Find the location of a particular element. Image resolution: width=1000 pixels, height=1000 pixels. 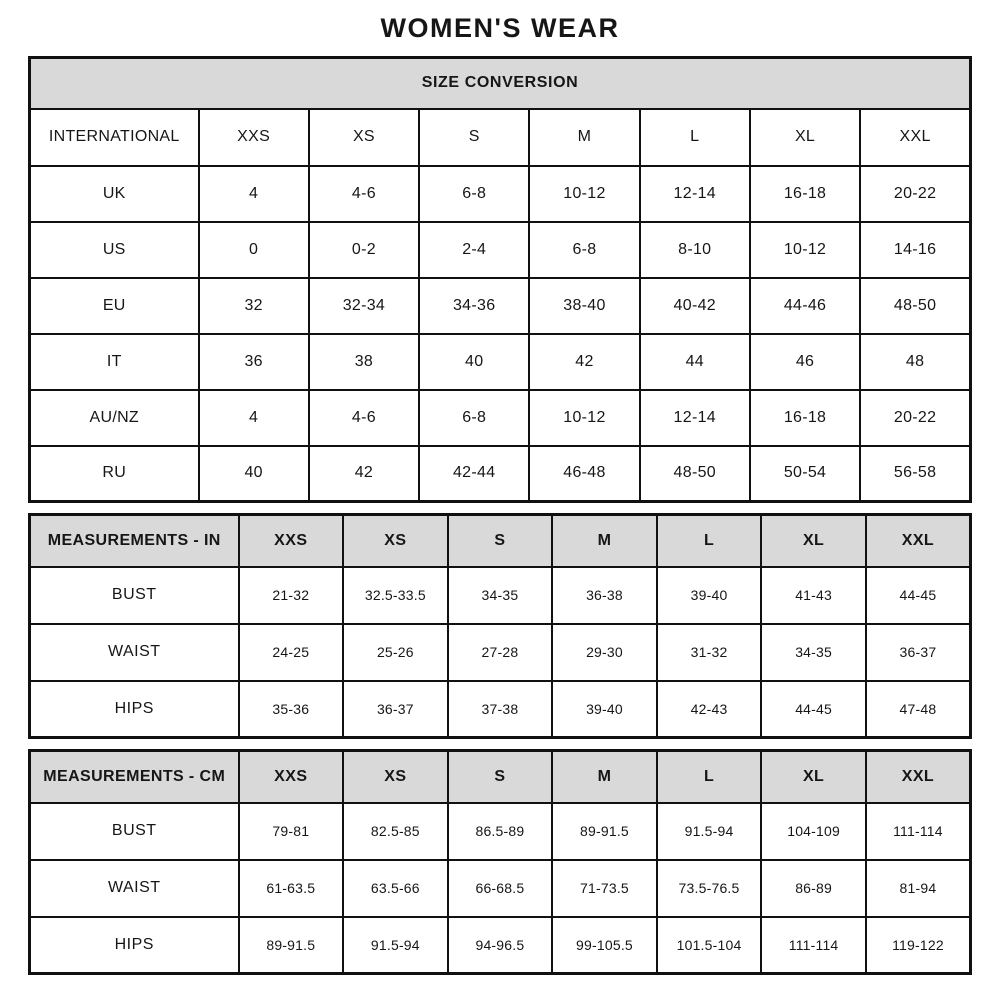

value-cell: 48 is located at coordinates (915, 361).